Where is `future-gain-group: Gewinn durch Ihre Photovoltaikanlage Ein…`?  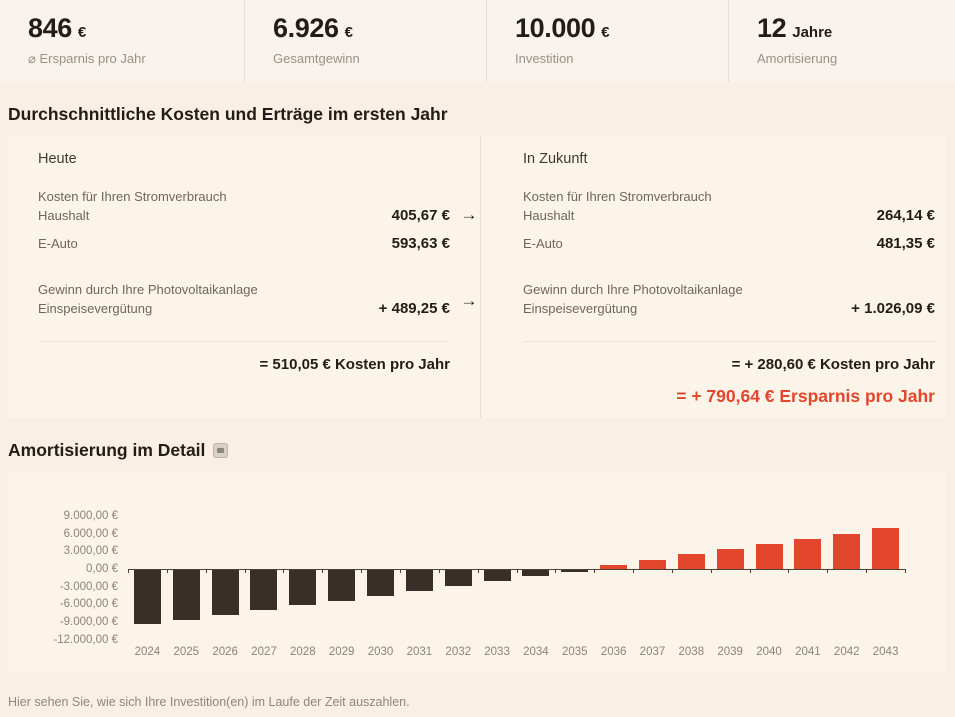
future-gain-group: Gewinn durch Ihre Photovoltaikanlage Ein… is located at coordinates (729, 299).